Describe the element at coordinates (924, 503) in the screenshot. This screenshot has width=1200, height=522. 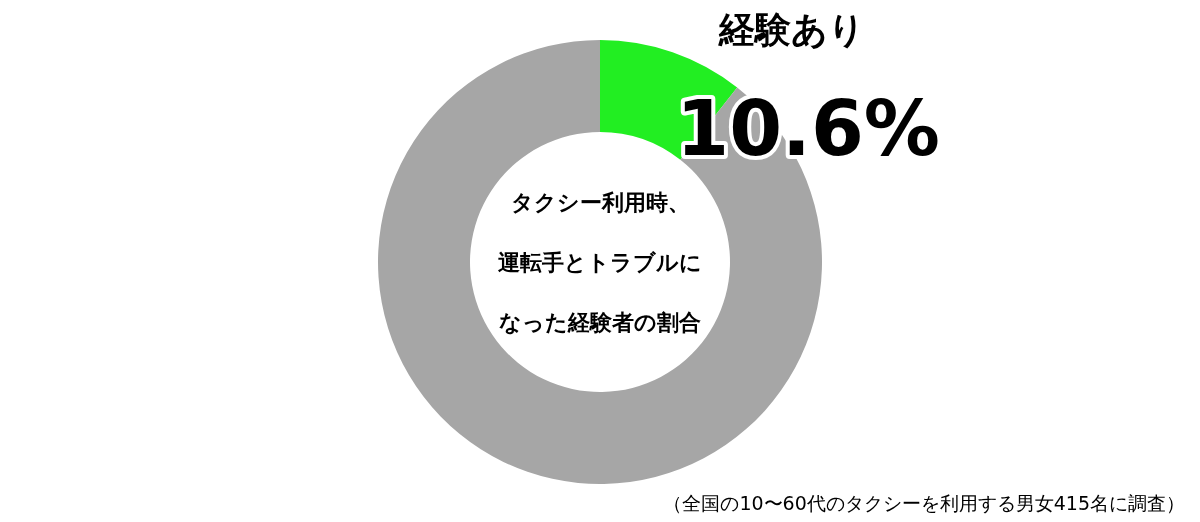
I see `text: （全国の10〜60代のタクシーを利用する男女415名に調査）` at that location.